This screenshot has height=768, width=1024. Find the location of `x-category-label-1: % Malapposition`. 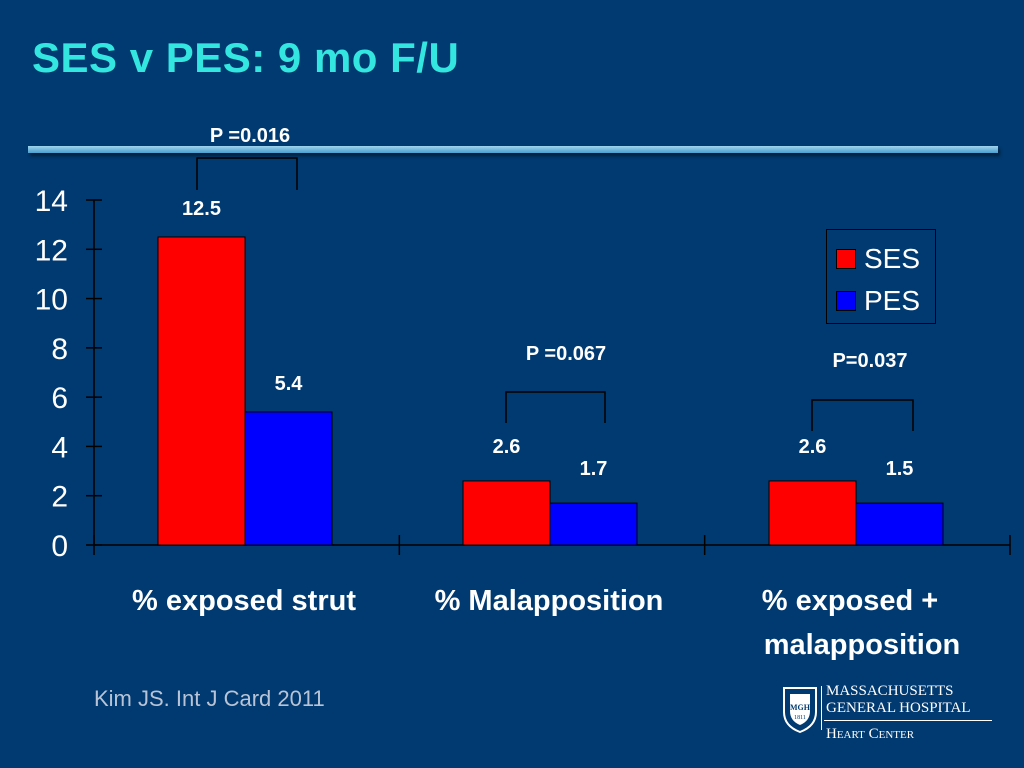

x-category-label-1: % Malapposition is located at coordinates (549, 601).